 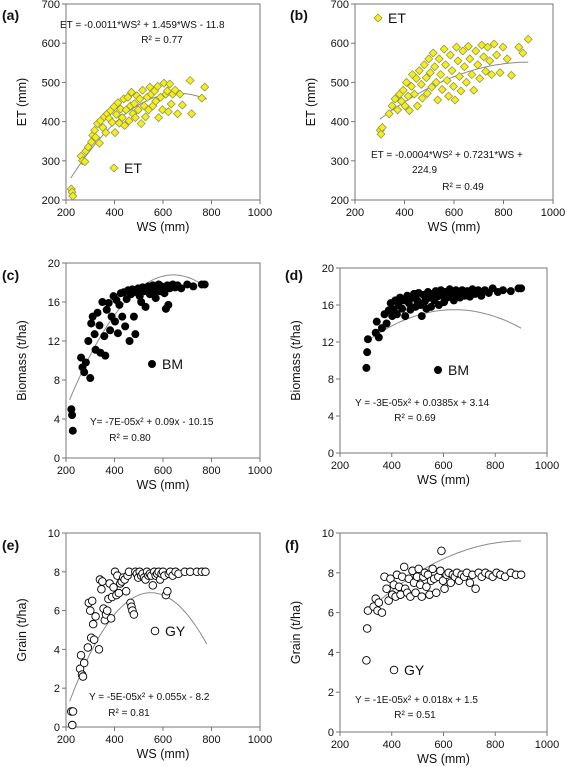 I want to click on legend-label: GY, so click(x=414, y=670).